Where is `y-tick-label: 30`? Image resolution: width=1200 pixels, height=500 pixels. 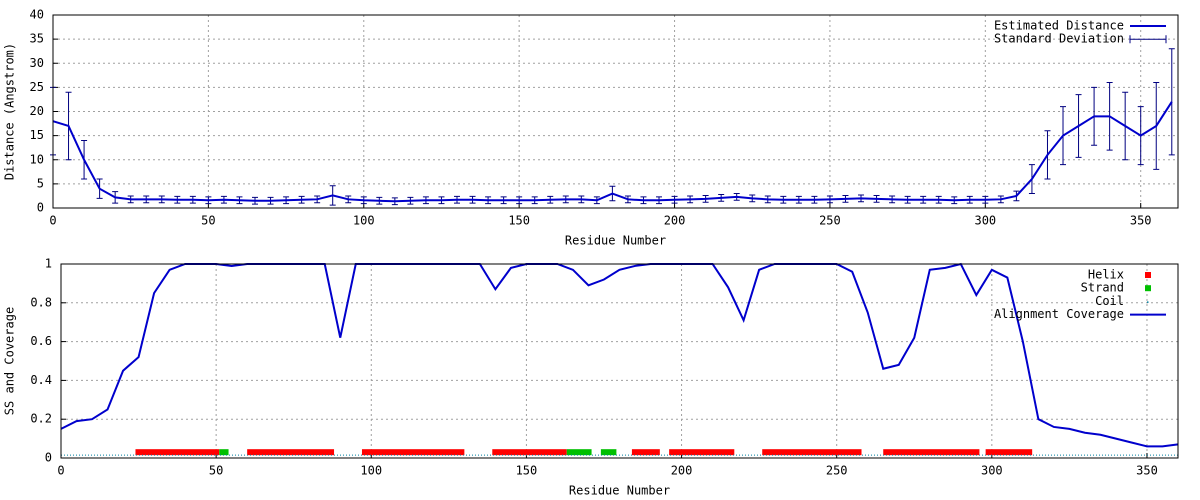 y-tick-label: 30 is located at coordinates (37, 63).